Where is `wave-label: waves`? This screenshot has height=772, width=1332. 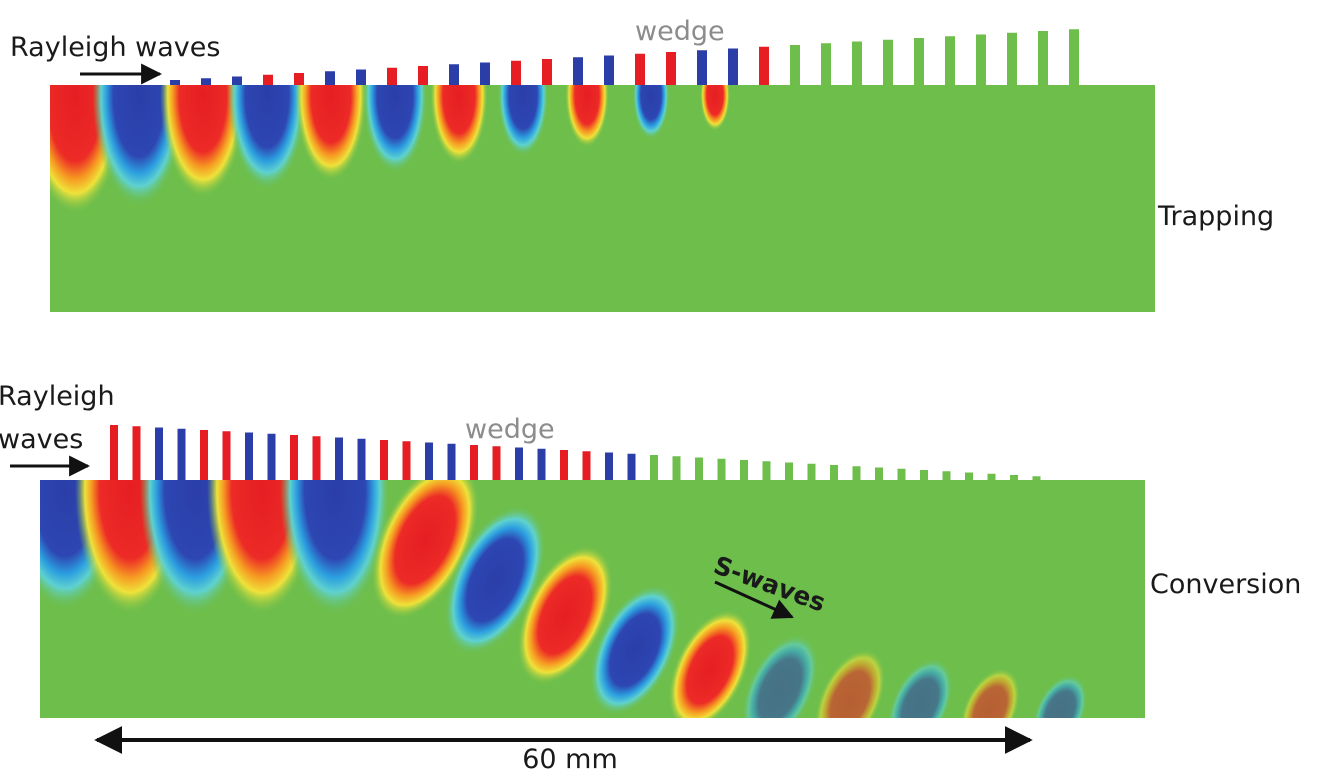 wave-label: waves is located at coordinates (41, 439).